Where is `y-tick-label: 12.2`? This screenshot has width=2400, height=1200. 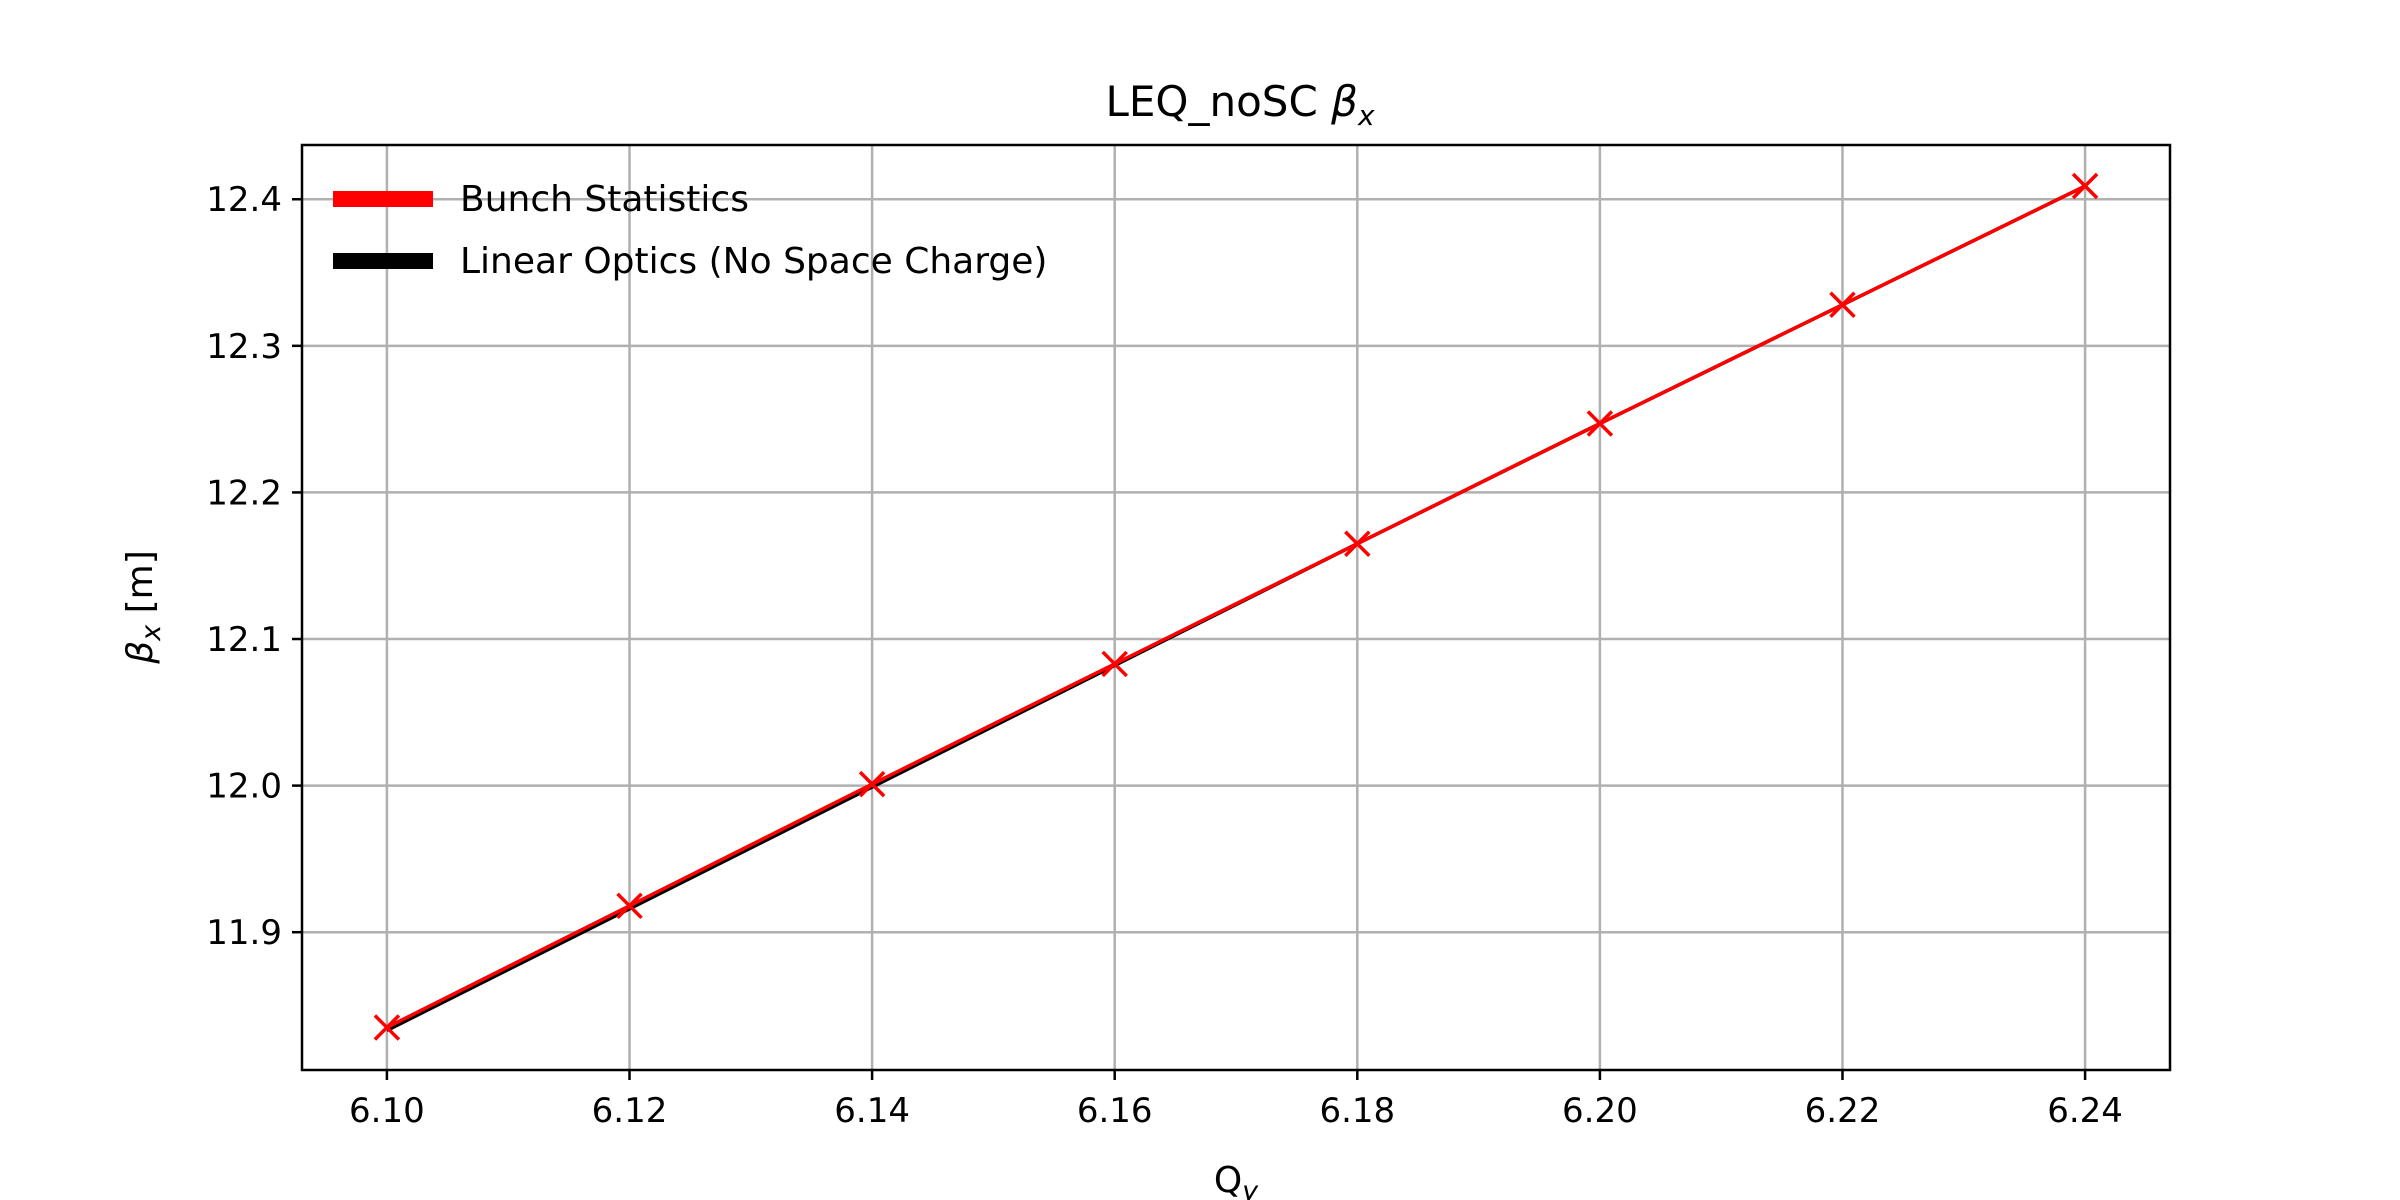
y-tick-label: 12.2 is located at coordinates (244, 493).